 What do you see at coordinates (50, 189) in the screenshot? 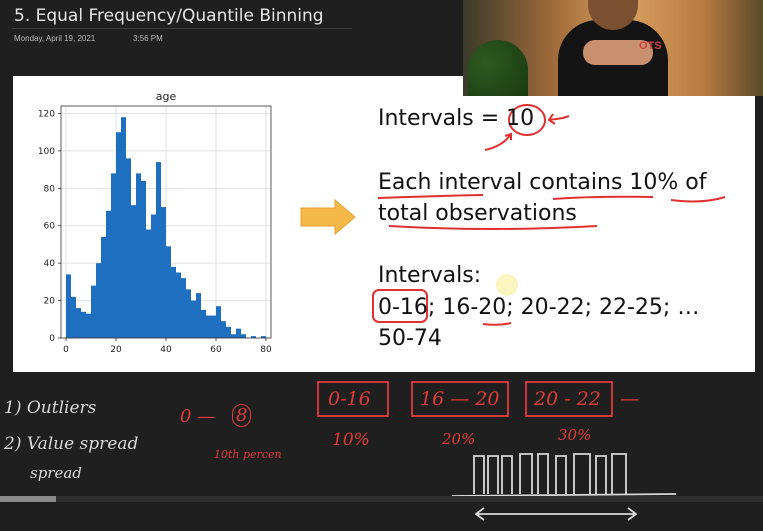
I see `y-tick-label: 80` at bounding box center [50, 189].